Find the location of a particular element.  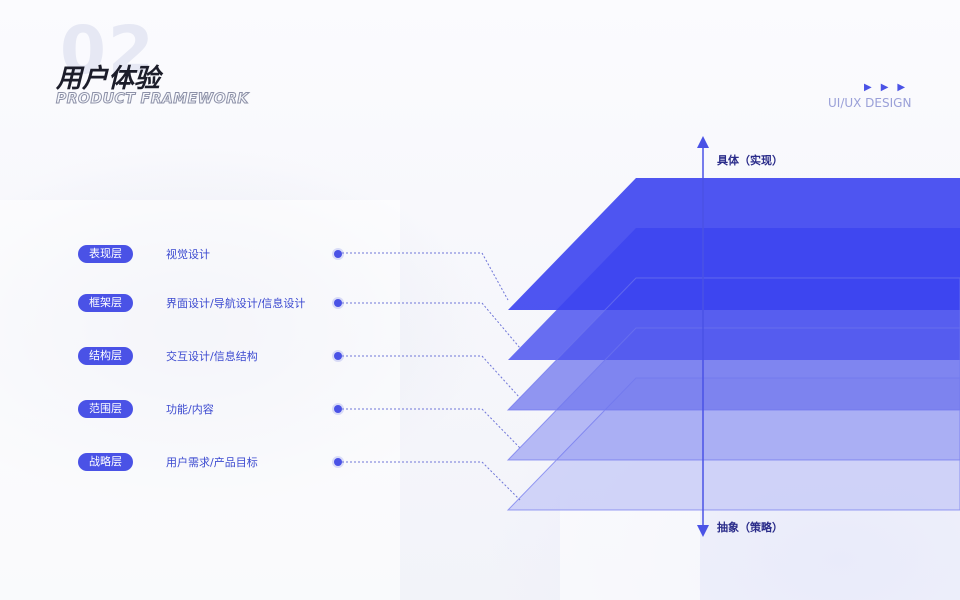

layer-row: 战略层 用户需求/产品目标 is located at coordinates (240, 463).